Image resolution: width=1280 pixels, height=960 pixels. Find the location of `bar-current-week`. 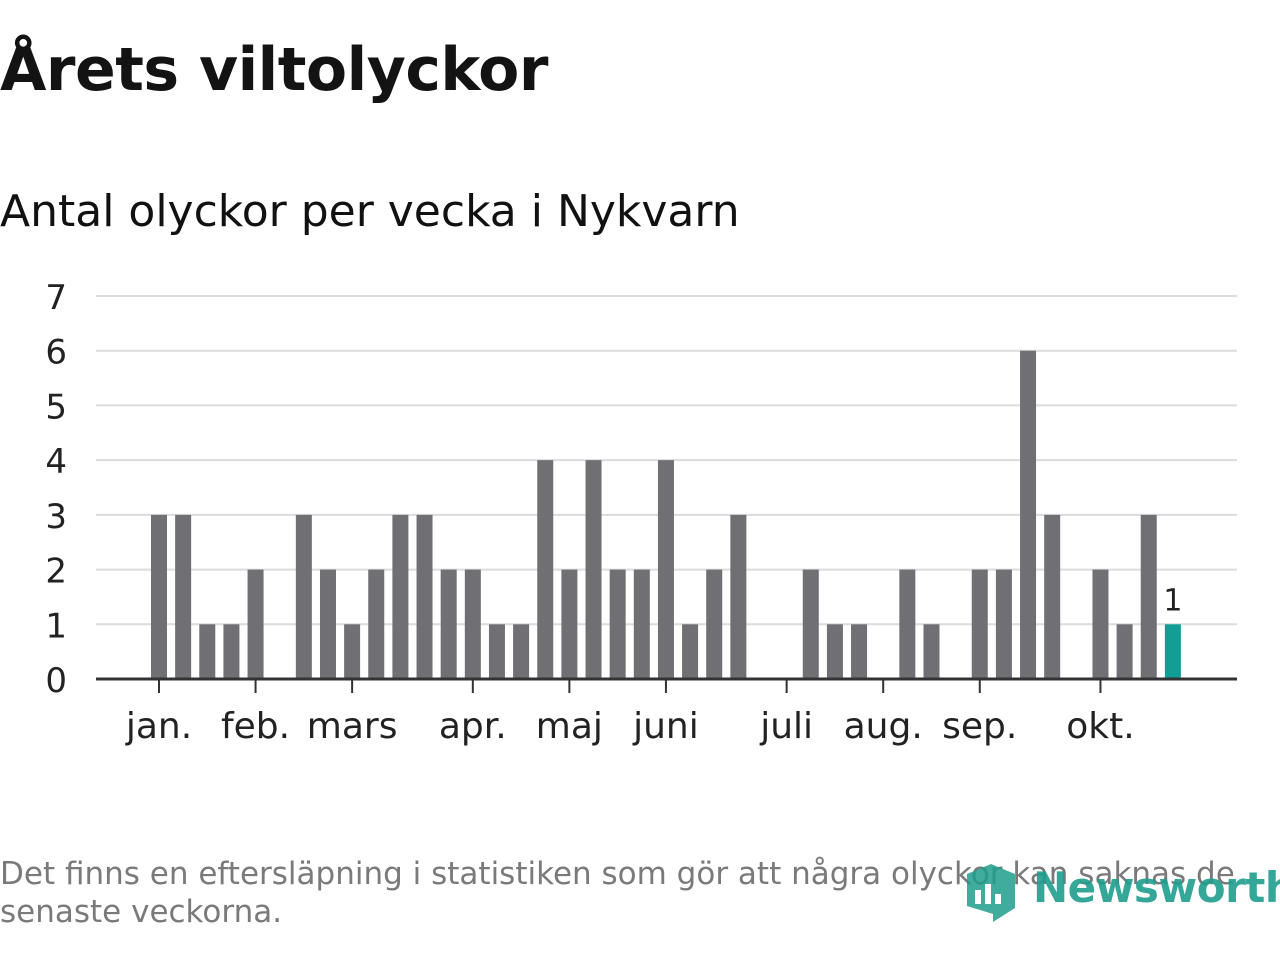

bar-current-week is located at coordinates (1172, 651).